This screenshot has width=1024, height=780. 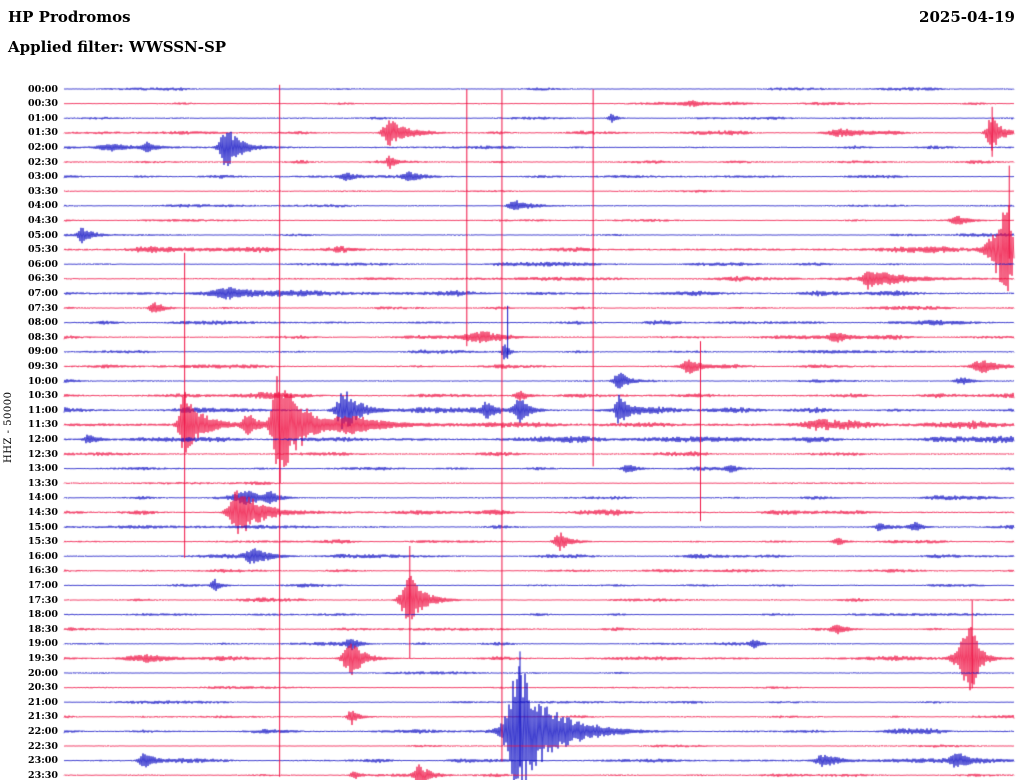 What do you see at coordinates (43, 746) in the screenshot?
I see `time-label: 22:30` at bounding box center [43, 746].